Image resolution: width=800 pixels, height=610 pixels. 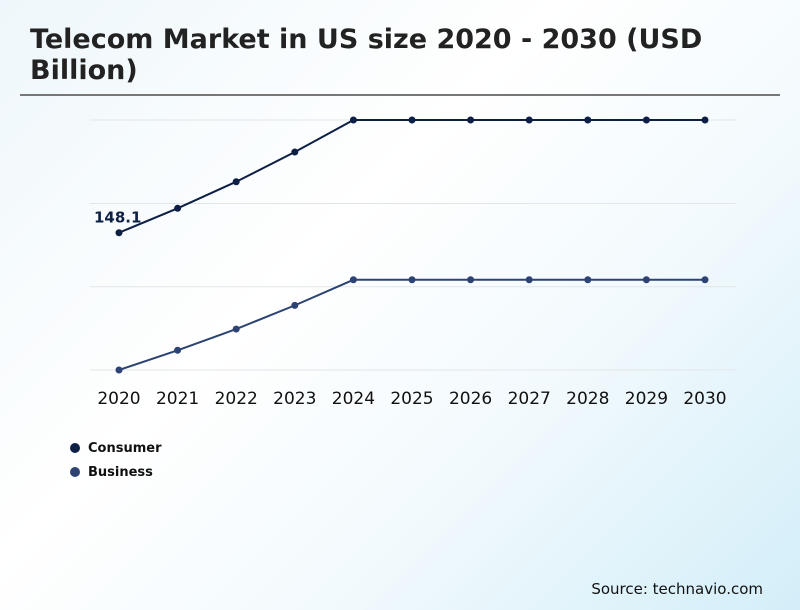 What do you see at coordinates (470, 399) in the screenshot?
I see `x-tick-label: 2026` at bounding box center [470, 399].